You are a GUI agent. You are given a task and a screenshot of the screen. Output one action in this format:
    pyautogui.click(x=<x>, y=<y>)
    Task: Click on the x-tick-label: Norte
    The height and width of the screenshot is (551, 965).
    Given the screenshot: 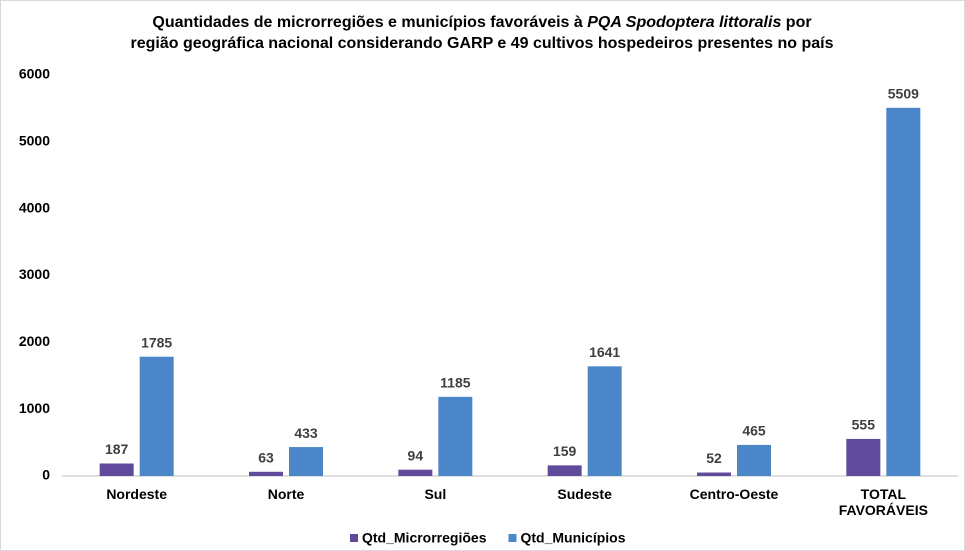 What is the action you would take?
    pyautogui.click(x=286, y=494)
    